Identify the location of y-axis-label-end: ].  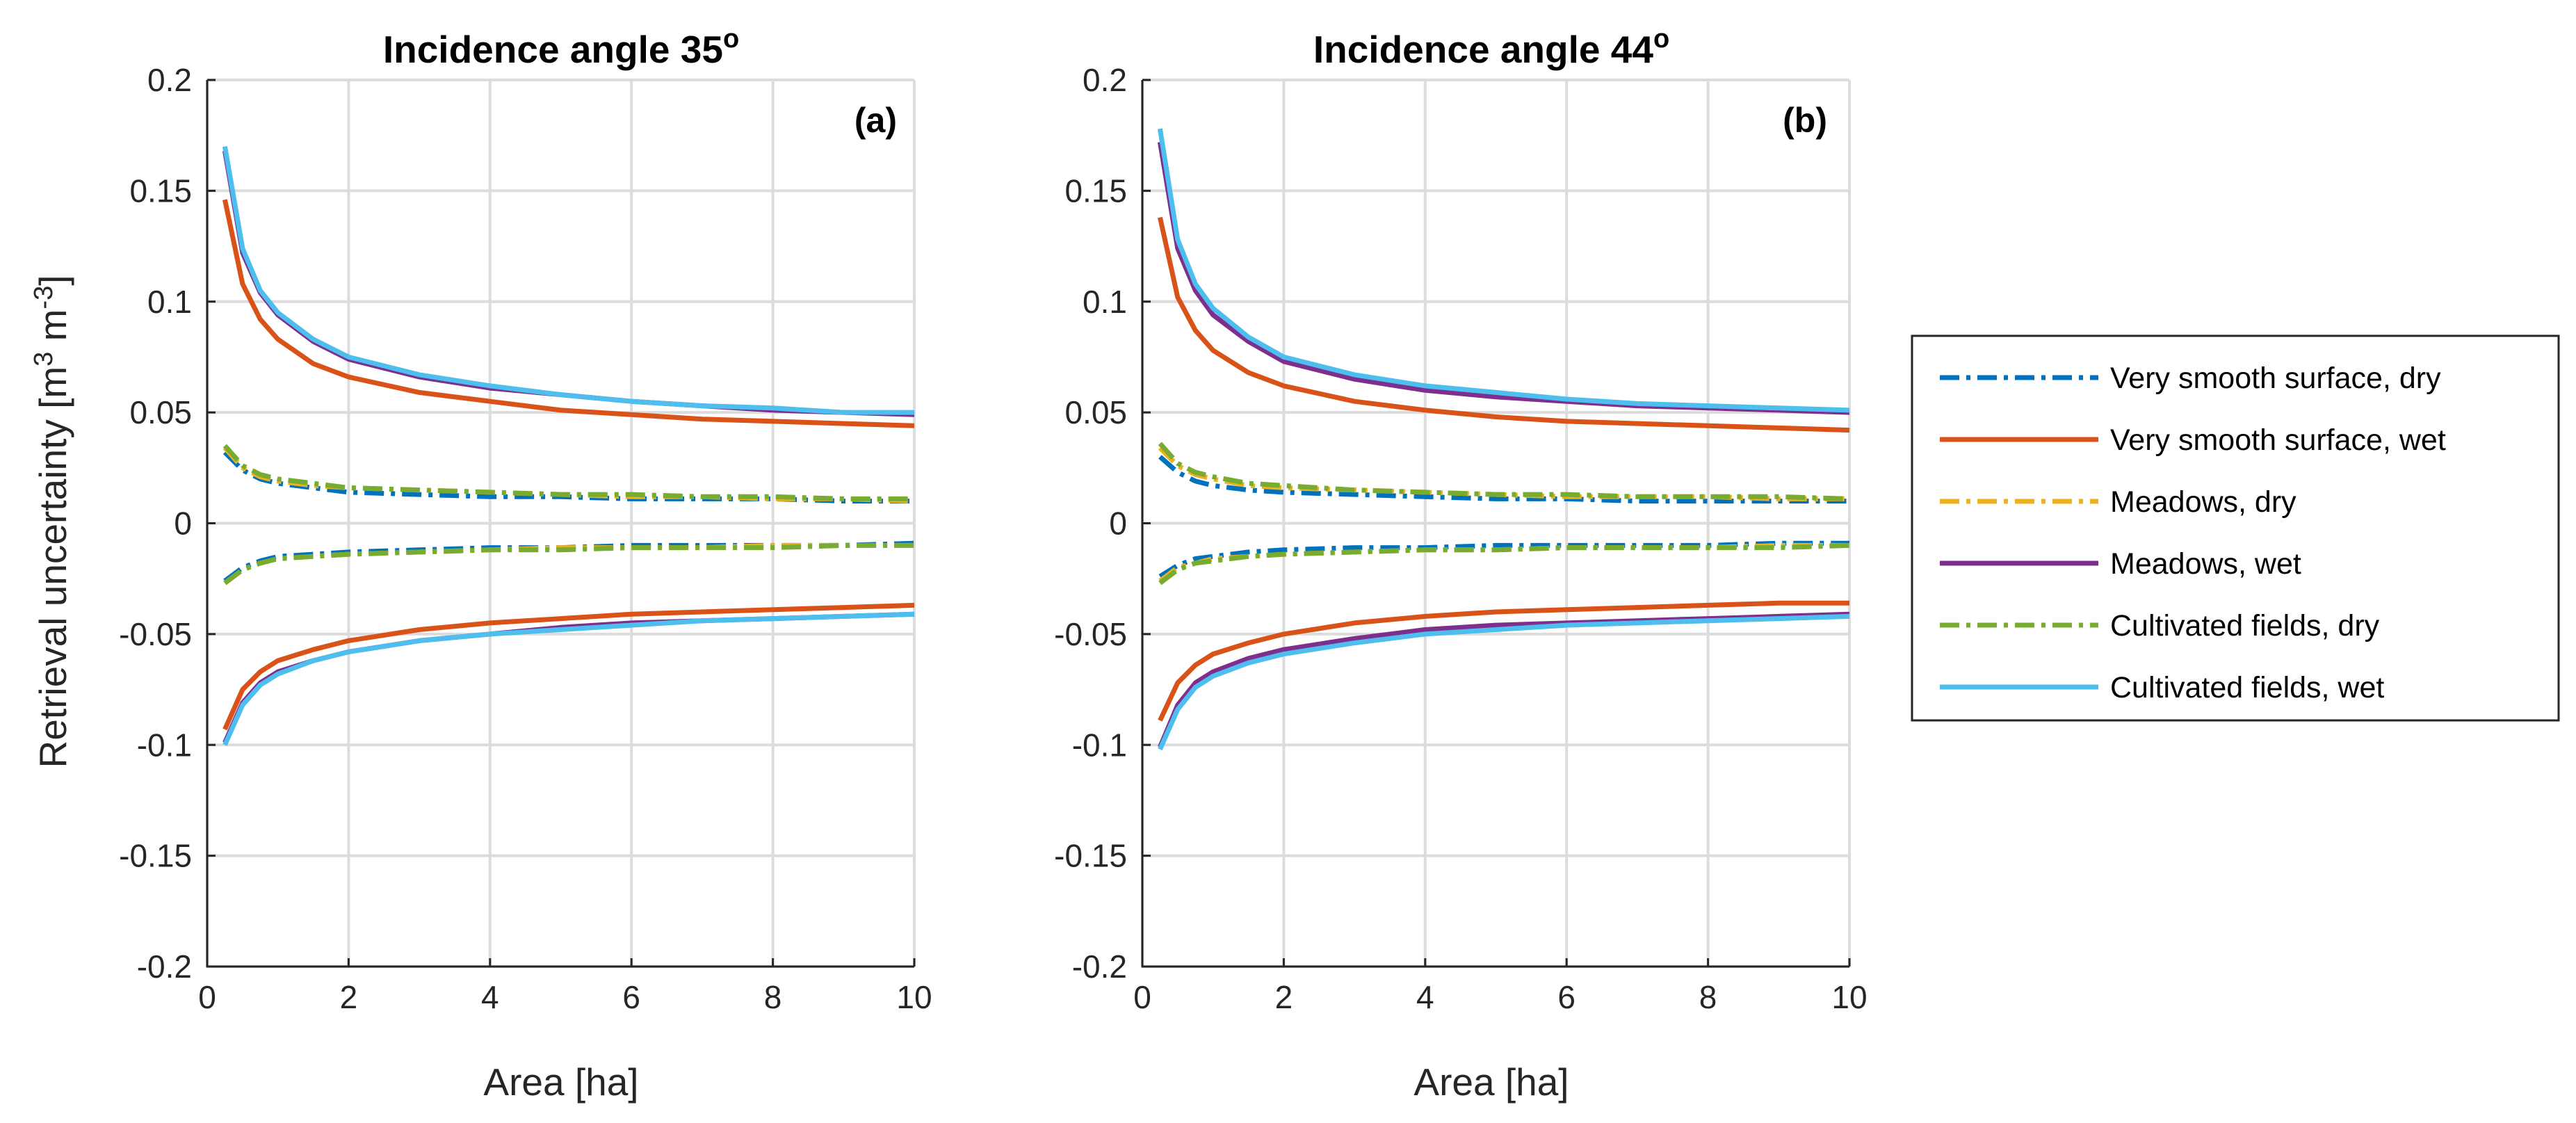
(52, 280).